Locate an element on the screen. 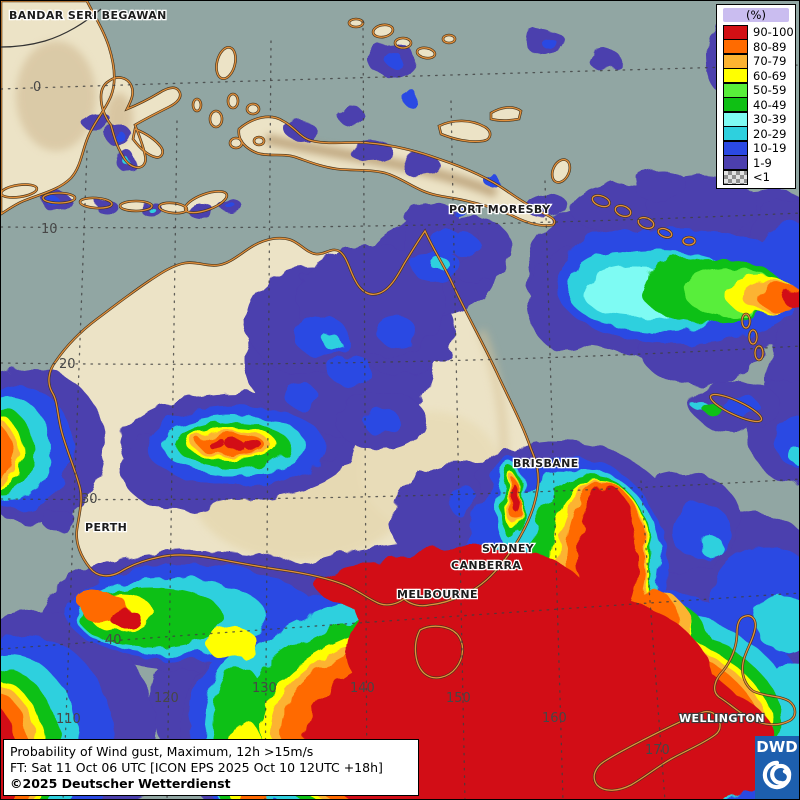 The width and height of the screenshot is (800, 800). legend-item: 60-69 is located at coordinates (756, 76).